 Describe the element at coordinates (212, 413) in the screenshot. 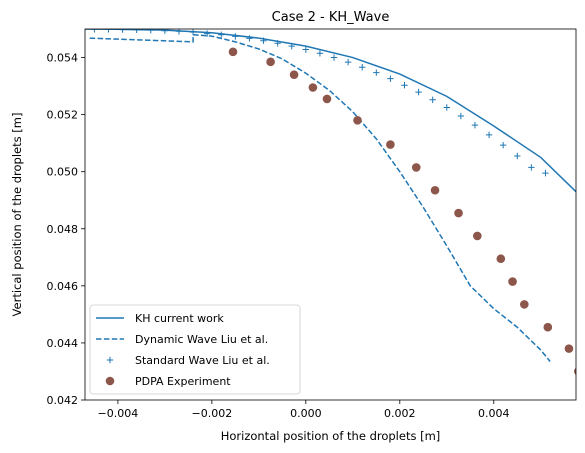

I see `x-tick-label: −0.002` at that location.